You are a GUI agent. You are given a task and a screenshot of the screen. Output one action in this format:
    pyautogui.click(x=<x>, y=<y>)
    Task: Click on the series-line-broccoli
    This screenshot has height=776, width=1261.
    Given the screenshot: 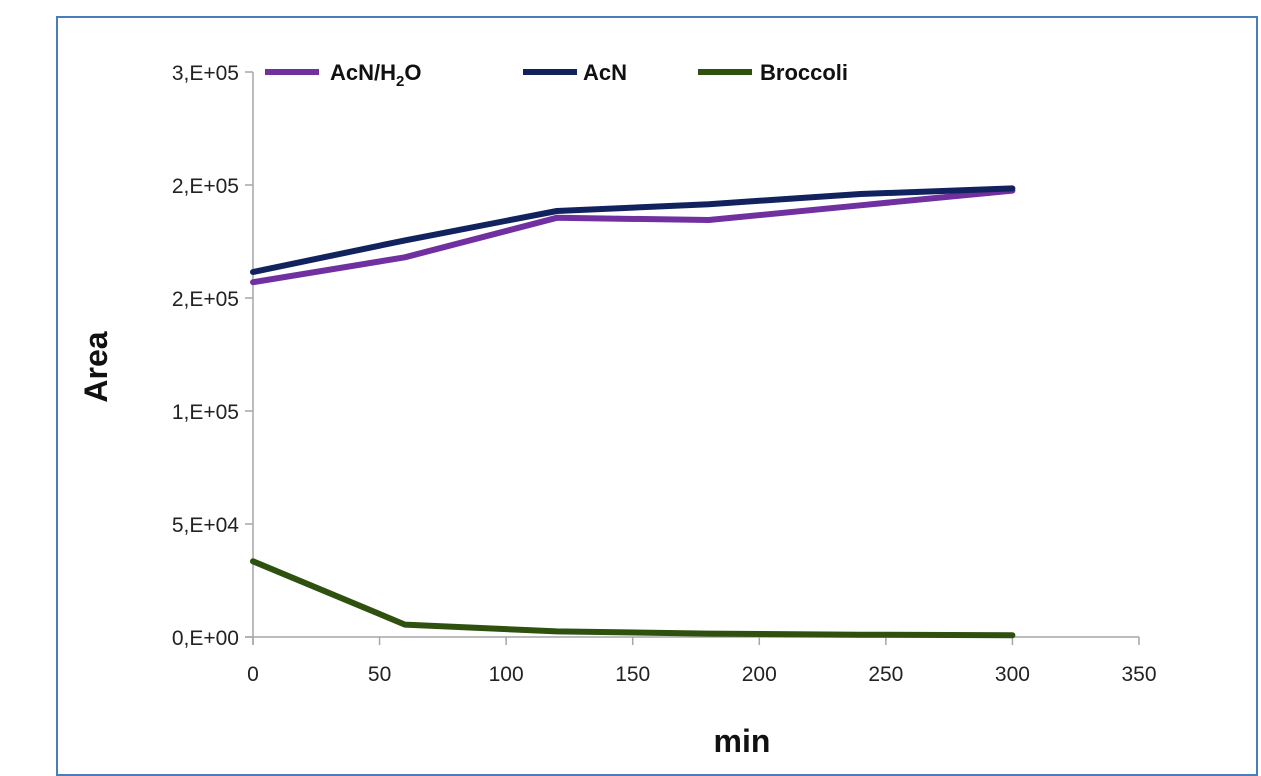 What is the action you would take?
    pyautogui.click(x=633, y=598)
    